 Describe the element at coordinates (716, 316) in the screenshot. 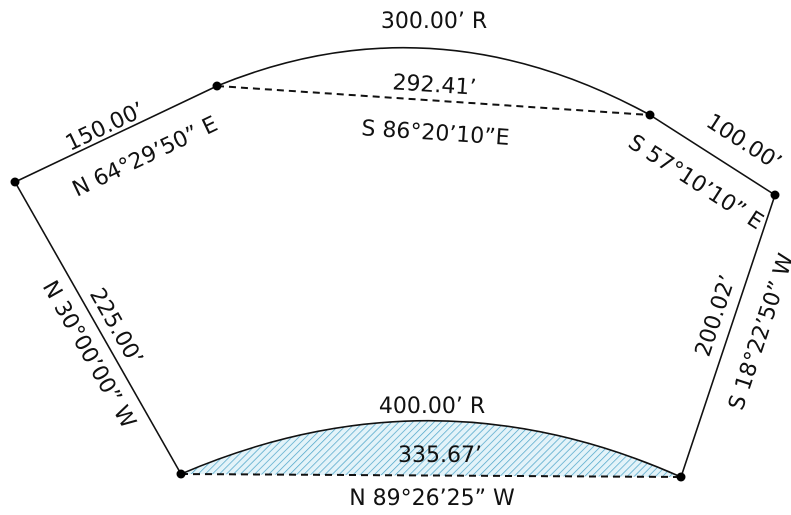

I see `right-side-length-label: 200.02’` at that location.